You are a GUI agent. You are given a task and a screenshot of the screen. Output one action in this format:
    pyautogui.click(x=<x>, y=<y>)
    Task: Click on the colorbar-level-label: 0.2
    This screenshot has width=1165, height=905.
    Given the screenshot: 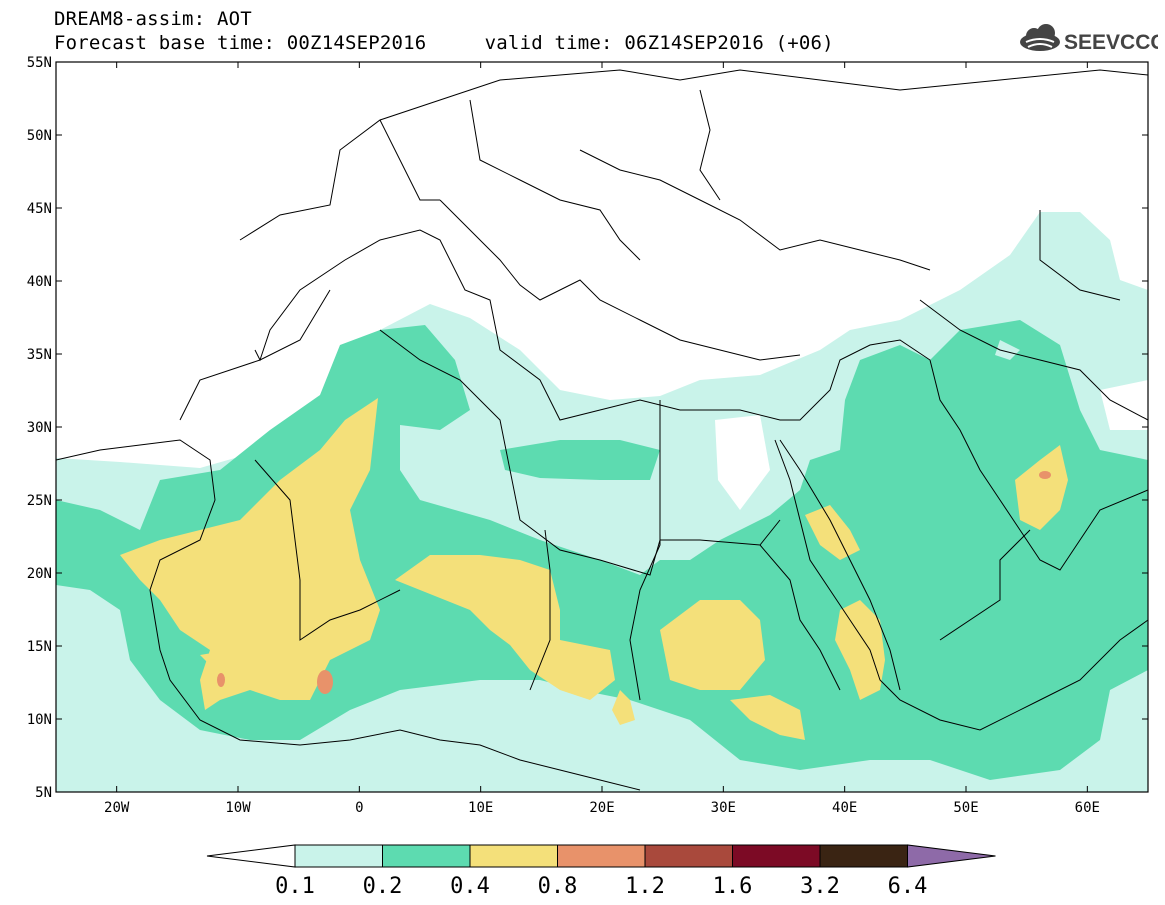 What is the action you would take?
    pyautogui.click(x=383, y=886)
    